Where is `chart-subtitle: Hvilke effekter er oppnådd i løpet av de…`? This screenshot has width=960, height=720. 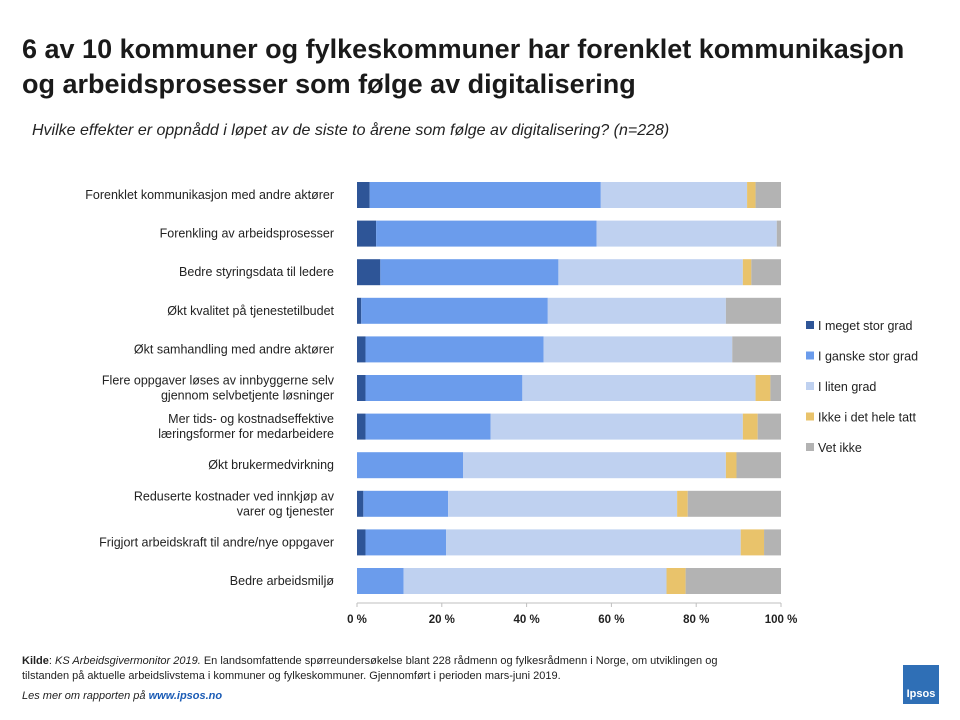 chart-subtitle: Hvilke effekter er oppnådd i løpet av de… is located at coordinates (351, 130).